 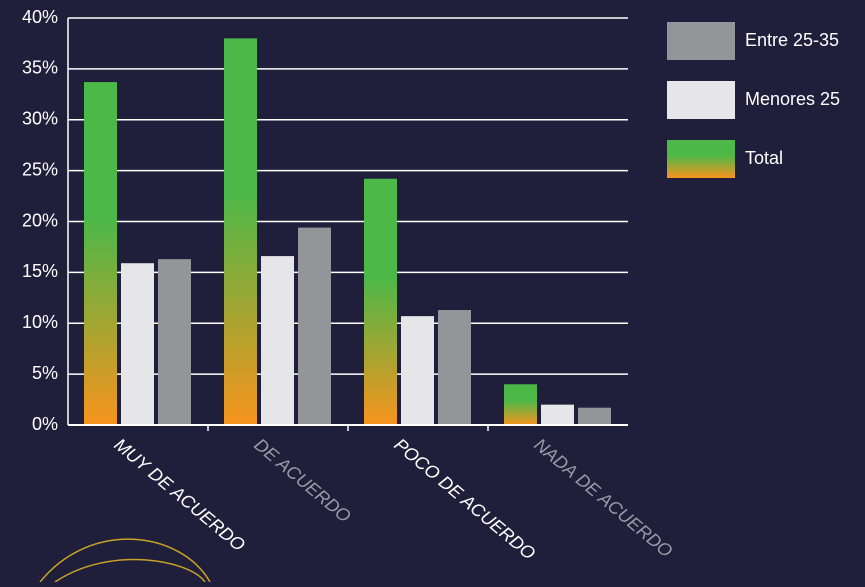 What do you see at coordinates (40, 68) in the screenshot?
I see `y-tick-label: 35%` at bounding box center [40, 68].